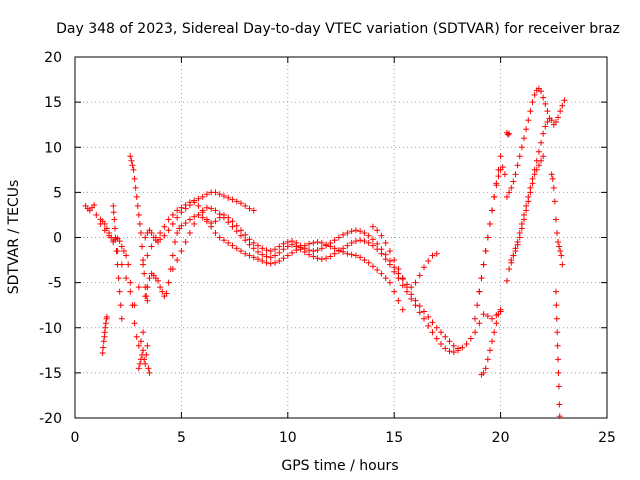 The height and width of the screenshot is (480, 640). What do you see at coordinates (181, 438) in the screenshot?
I see `x-tick-label: 5` at bounding box center [181, 438].